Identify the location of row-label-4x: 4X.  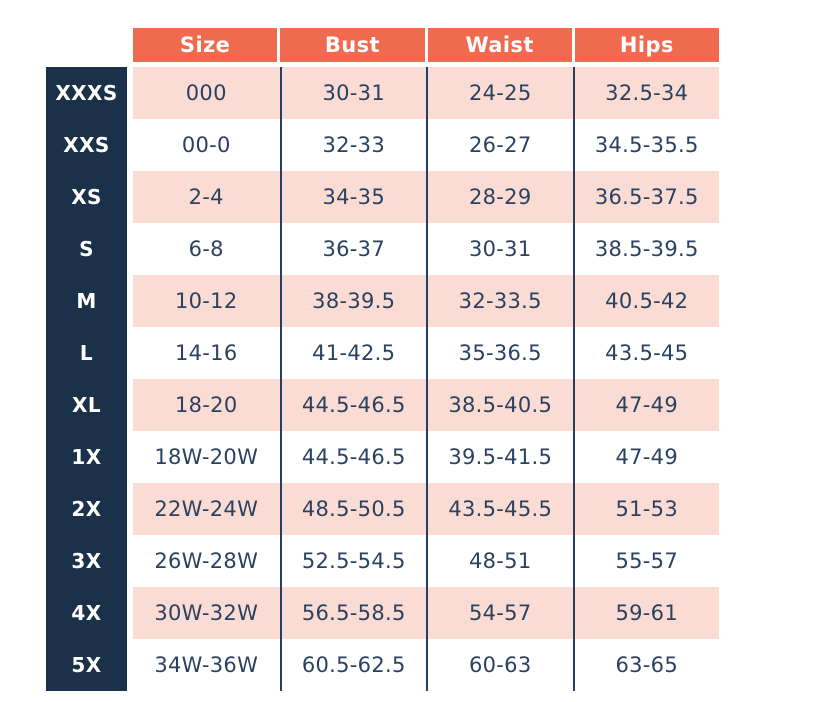
(86, 613).